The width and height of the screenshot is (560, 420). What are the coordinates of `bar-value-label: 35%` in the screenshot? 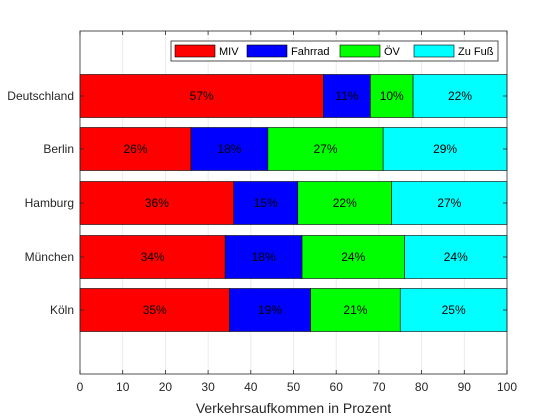 It's located at (155, 310).